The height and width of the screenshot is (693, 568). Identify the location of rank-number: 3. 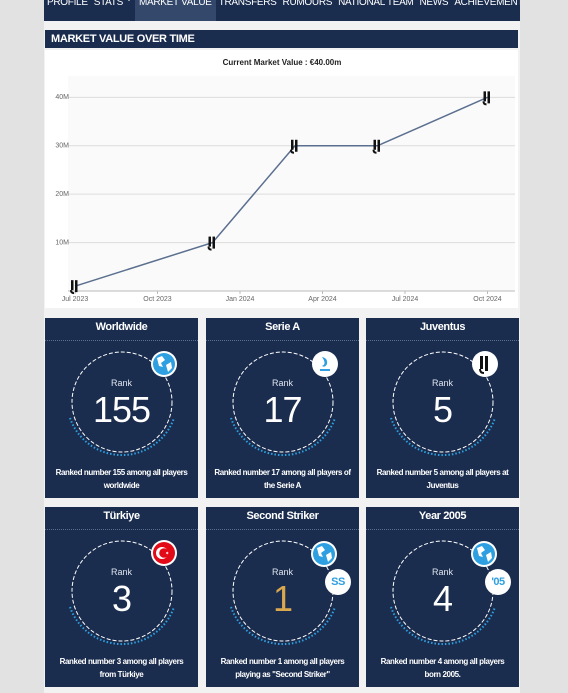
(121, 598).